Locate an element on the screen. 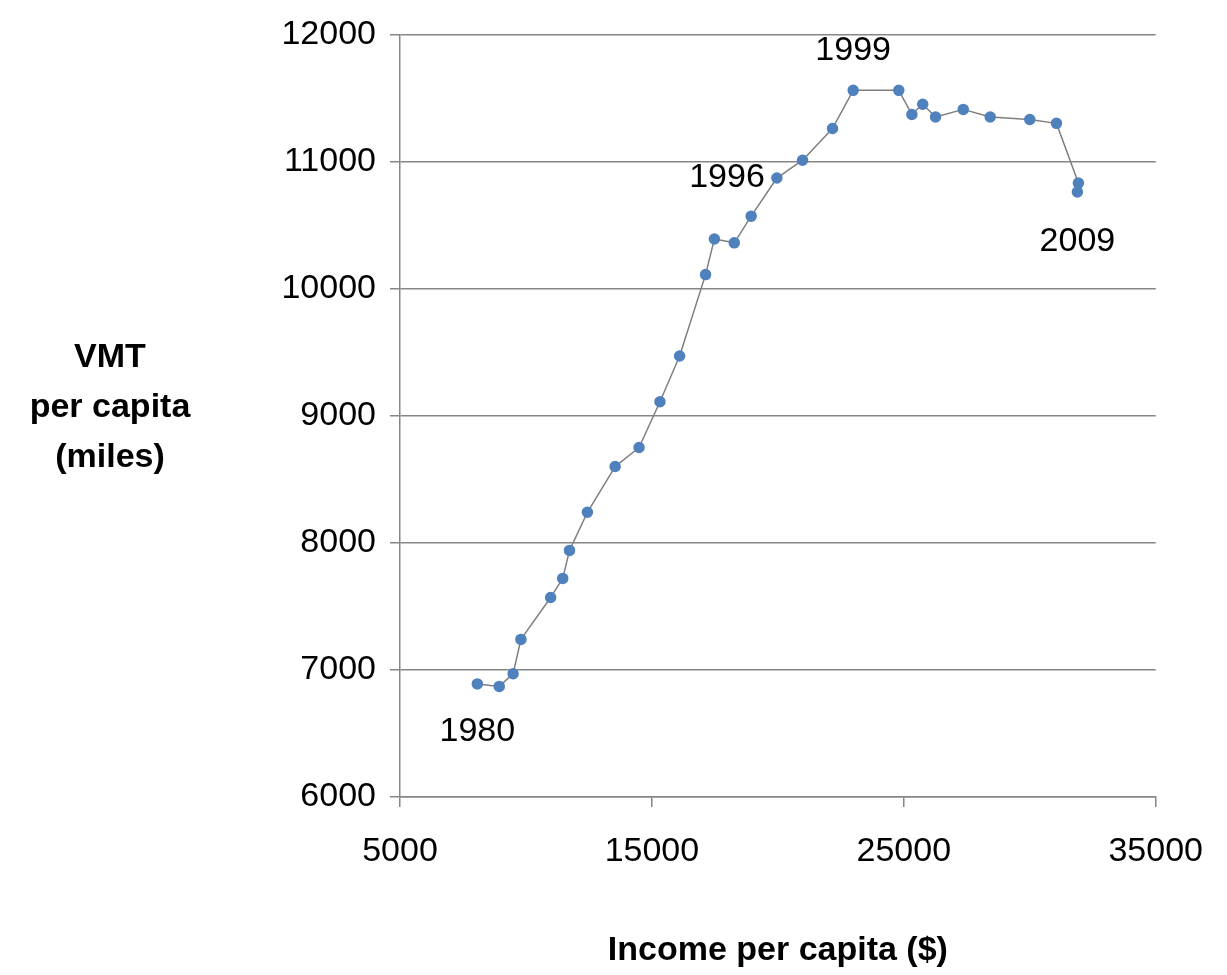  y-tick-label: 7000 is located at coordinates (338, 667).